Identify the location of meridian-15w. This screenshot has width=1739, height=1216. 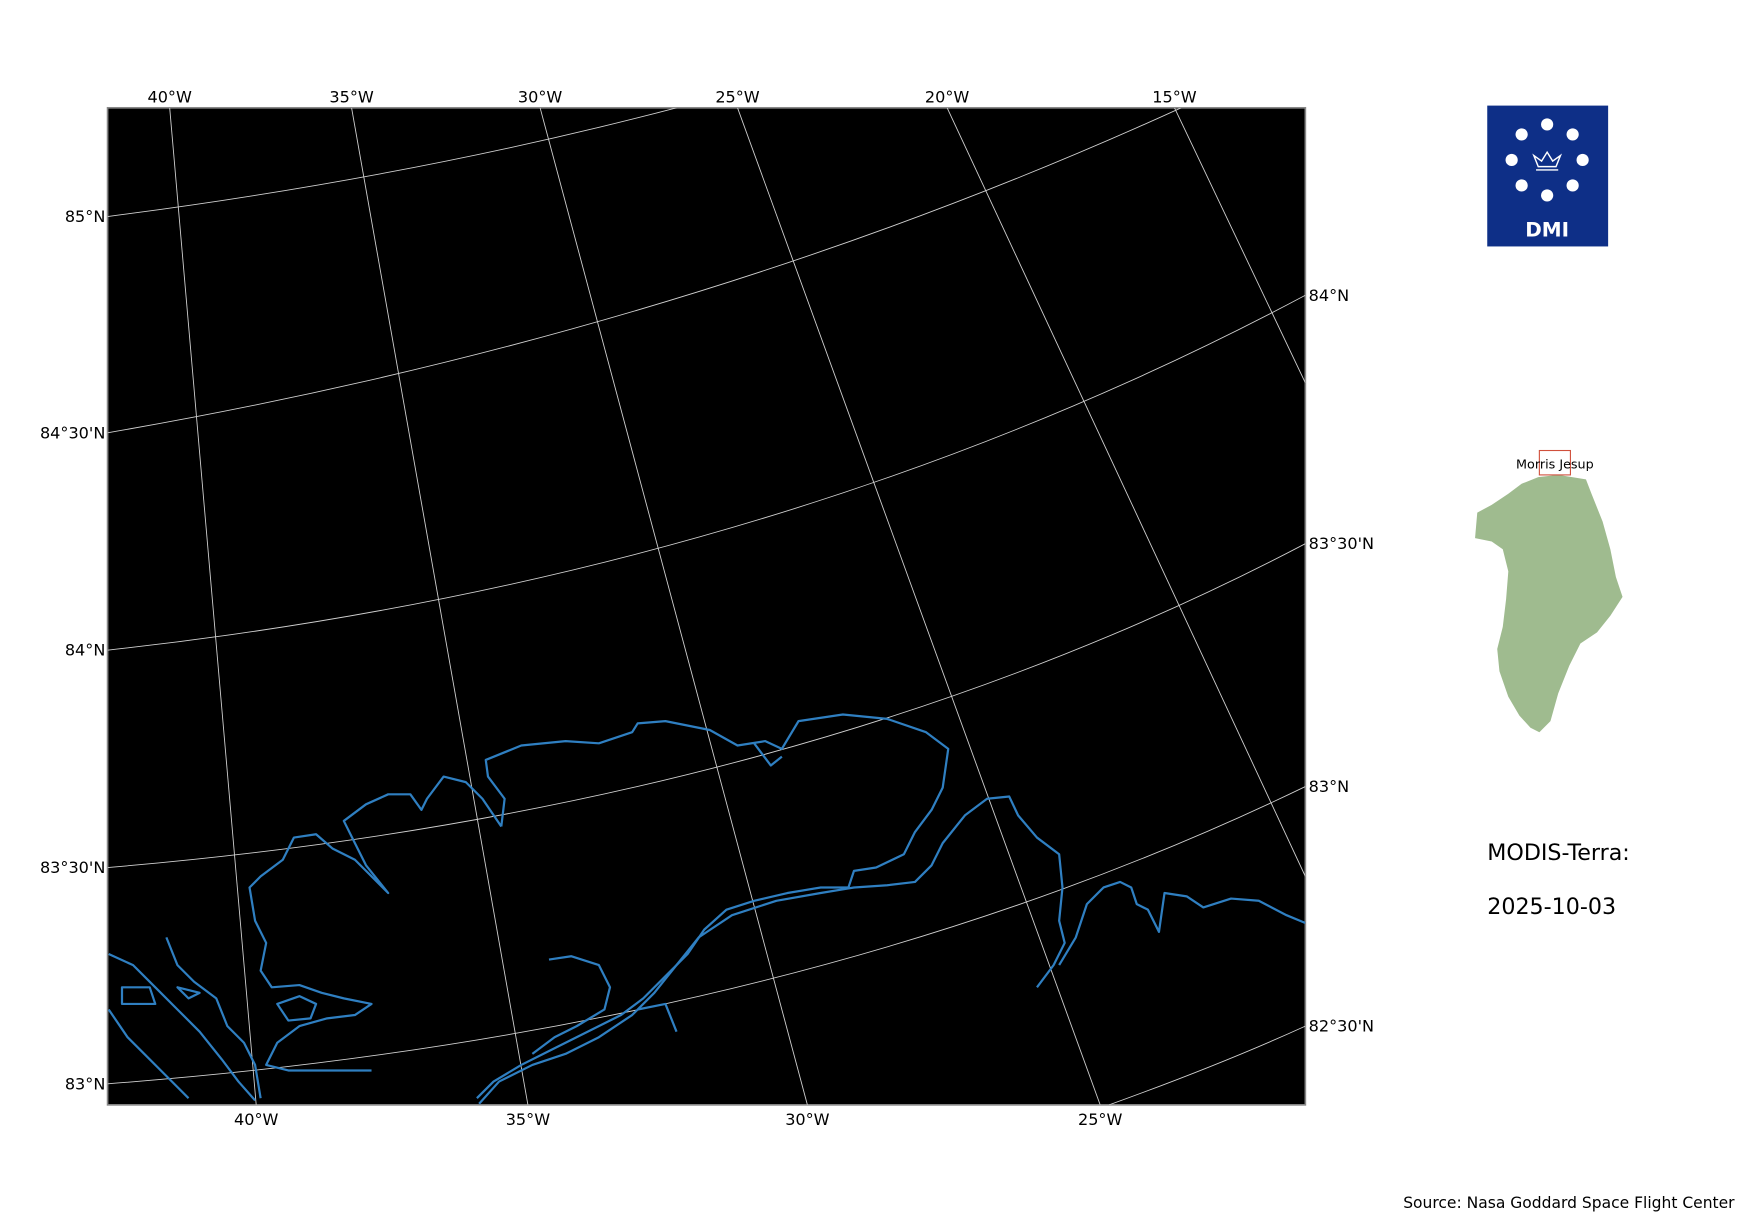
(1240, 245).